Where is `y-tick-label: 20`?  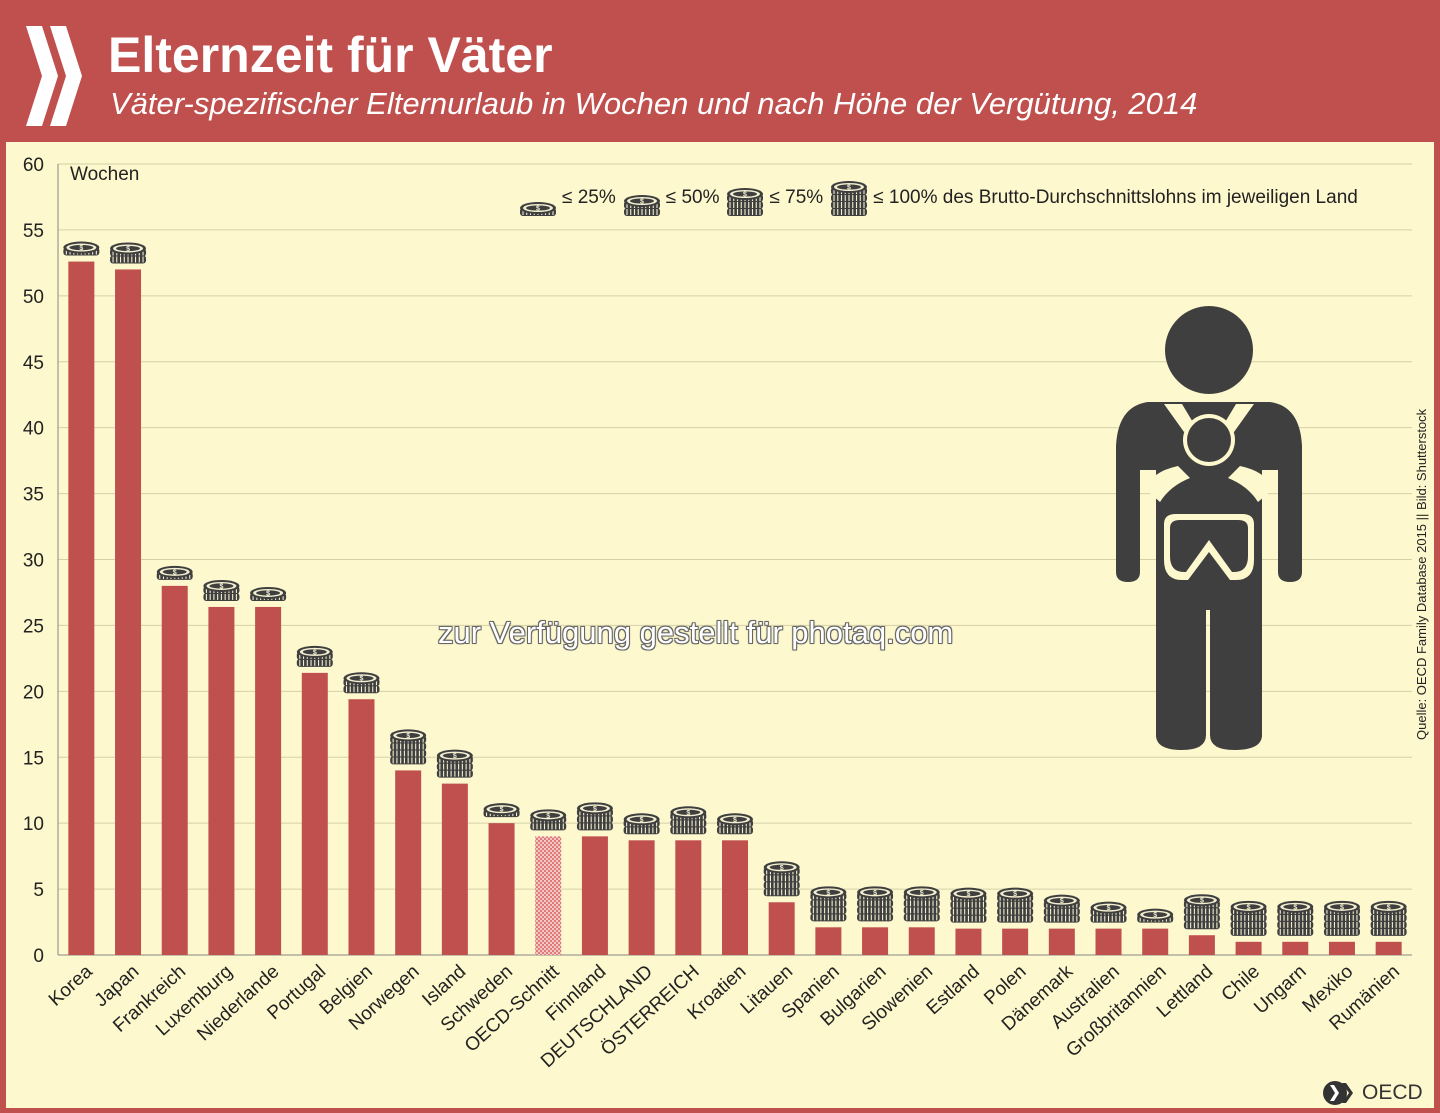
y-tick-label: 20 is located at coordinates (33, 692).